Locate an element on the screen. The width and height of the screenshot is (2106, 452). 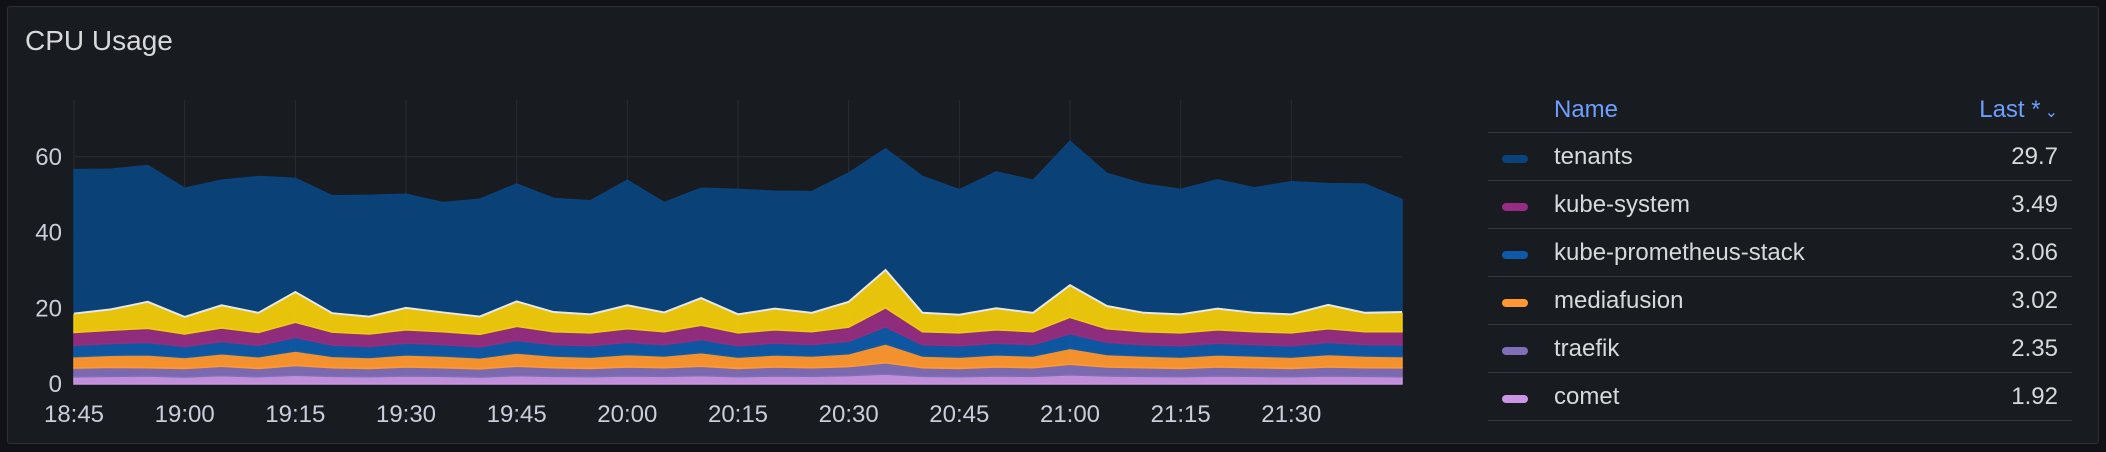
legend-item-value: 3.06 is located at coordinates (2034, 252).